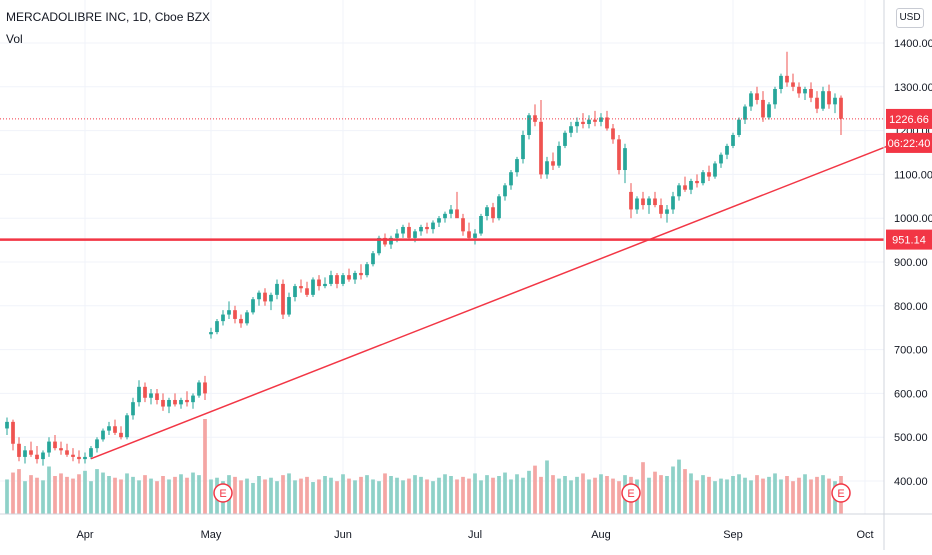 This screenshot has height=555, width=932. What do you see at coordinates (910, 18) in the screenshot?
I see `currency-button: USD` at bounding box center [910, 18].